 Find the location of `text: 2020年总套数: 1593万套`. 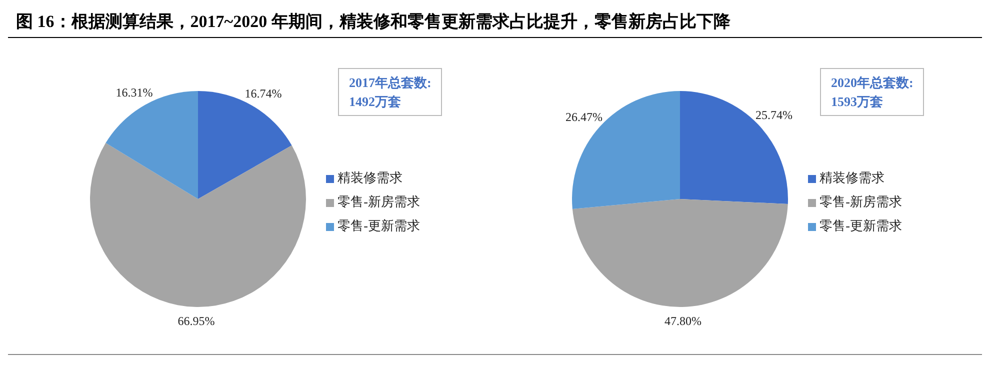

text: 2020年总套数: 1593万套 is located at coordinates (872, 92).